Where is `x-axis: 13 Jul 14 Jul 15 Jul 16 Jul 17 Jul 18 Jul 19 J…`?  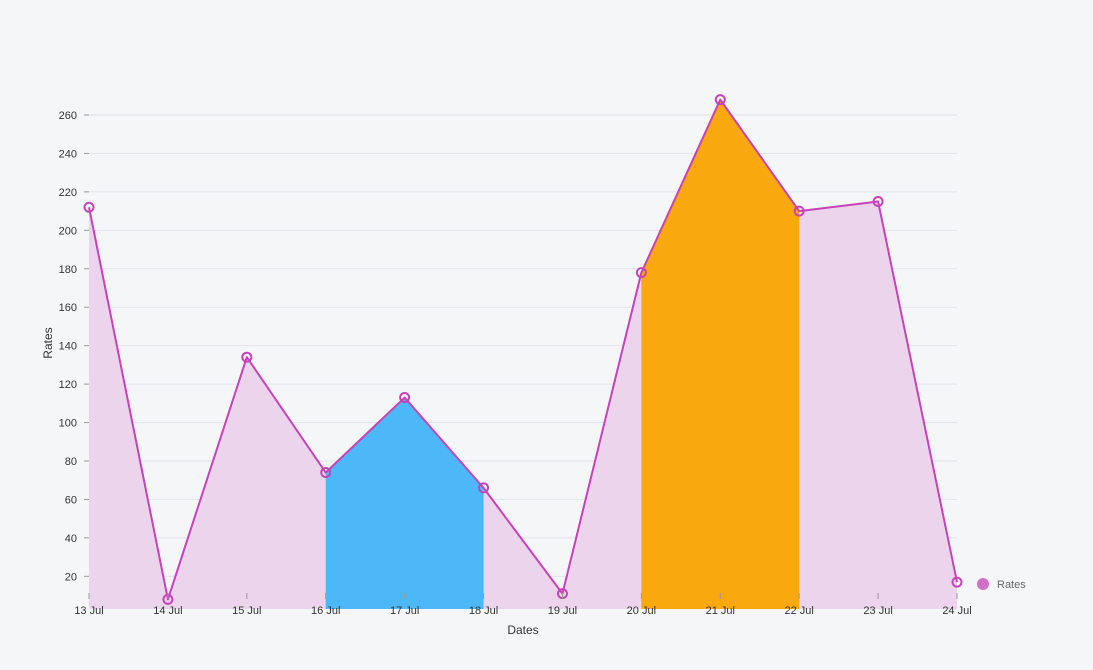
x-axis: 13 Jul 14 Jul 15 Jul 16 Jul 17 Jul 18 Jul 19 J… is located at coordinates (523, 605).